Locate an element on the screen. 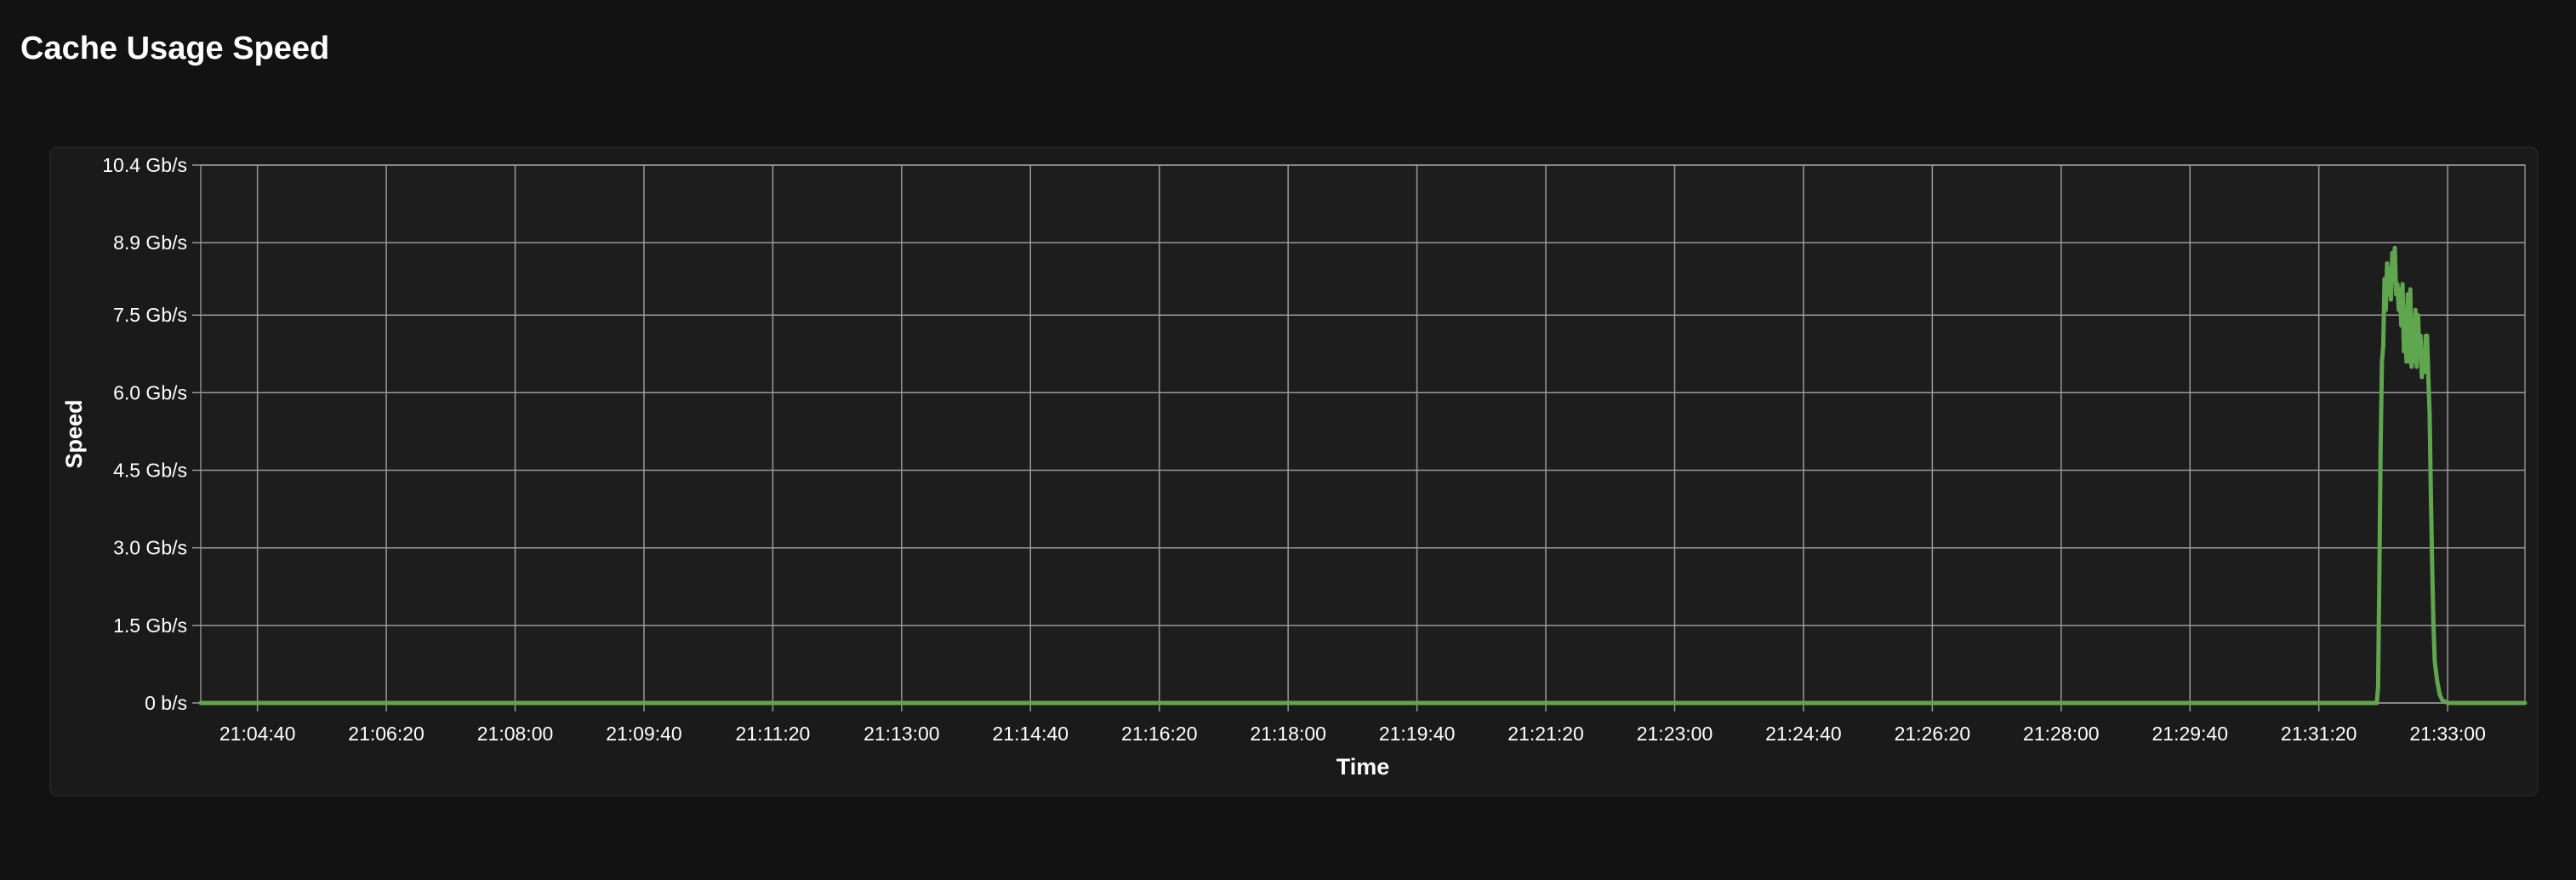 The image size is (2576, 880). x-tick-label: 21:29:40 is located at coordinates (2189, 734).